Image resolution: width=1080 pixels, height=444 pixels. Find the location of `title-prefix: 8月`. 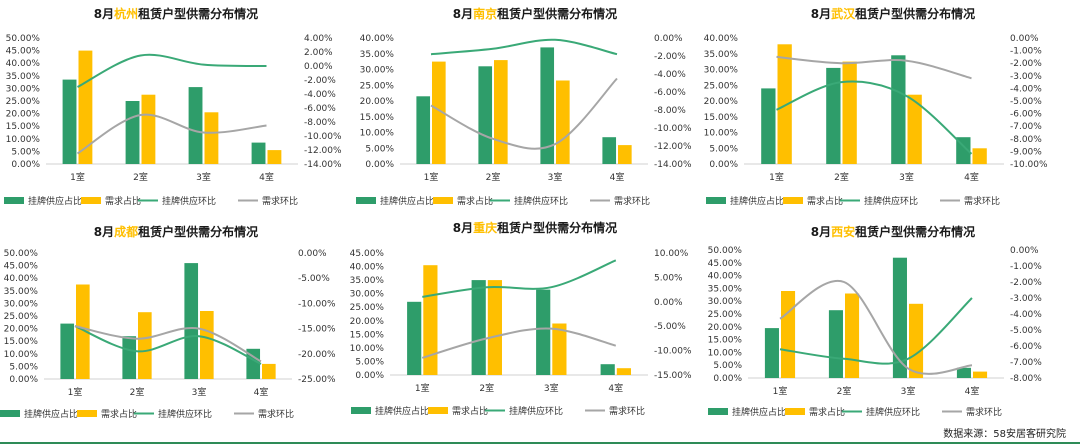

title-prefix: 8月 is located at coordinates (821, 14).